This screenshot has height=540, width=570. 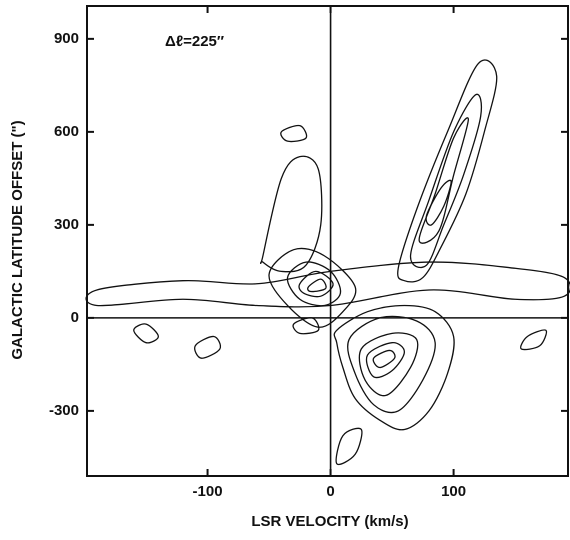 What do you see at coordinates (66, 224) in the screenshot?
I see `y-tick-label: 300` at bounding box center [66, 224].